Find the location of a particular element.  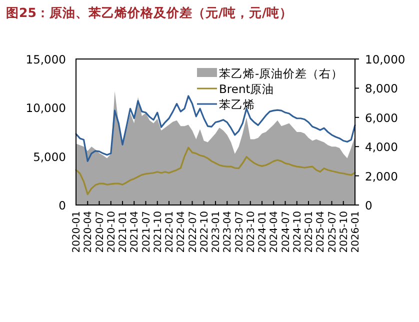

x-tick-label: 2025-07 is located at coordinates (332, 232).